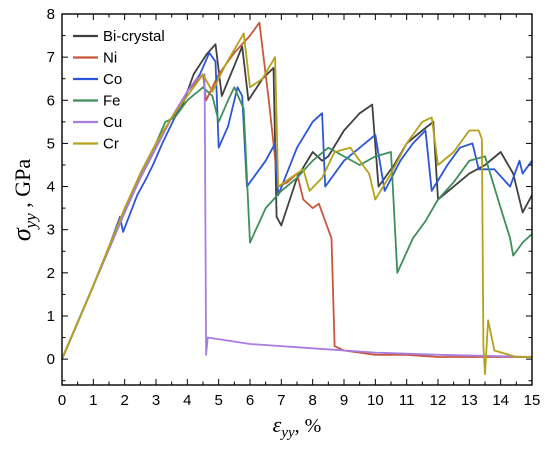 The width and height of the screenshot is (550, 452). I want to click on y-tick-label: 1, so click(51, 316).